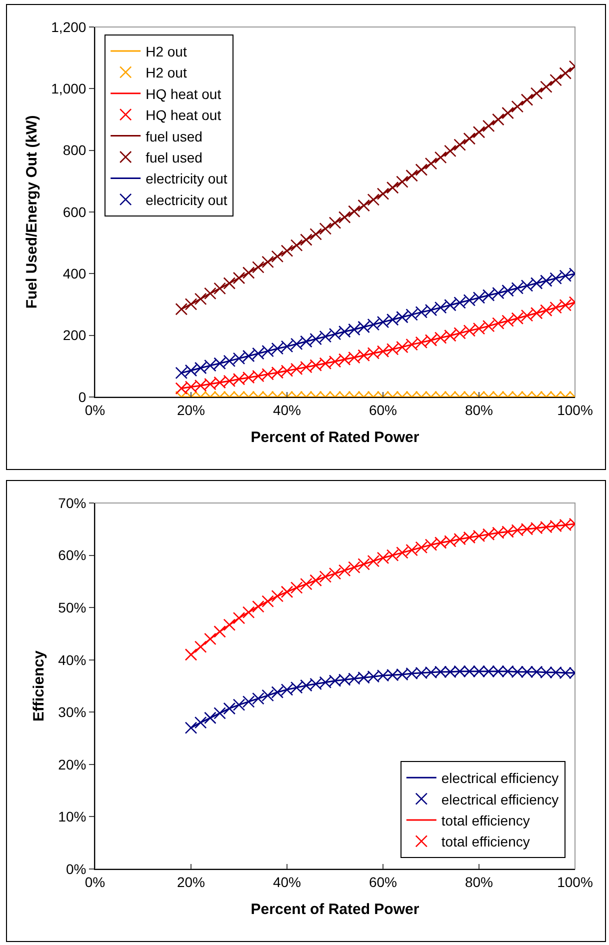 This screenshot has height=945, width=609. Describe the element at coordinates (74, 335) in the screenshot. I see `y-tick-label: 200` at that location.